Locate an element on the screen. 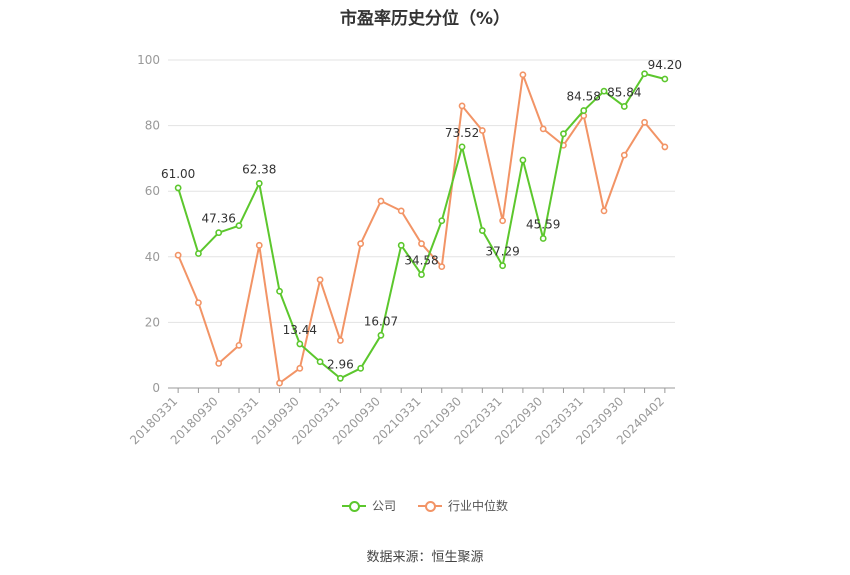  y-tick-label-100: 100 is located at coordinates (148, 60).